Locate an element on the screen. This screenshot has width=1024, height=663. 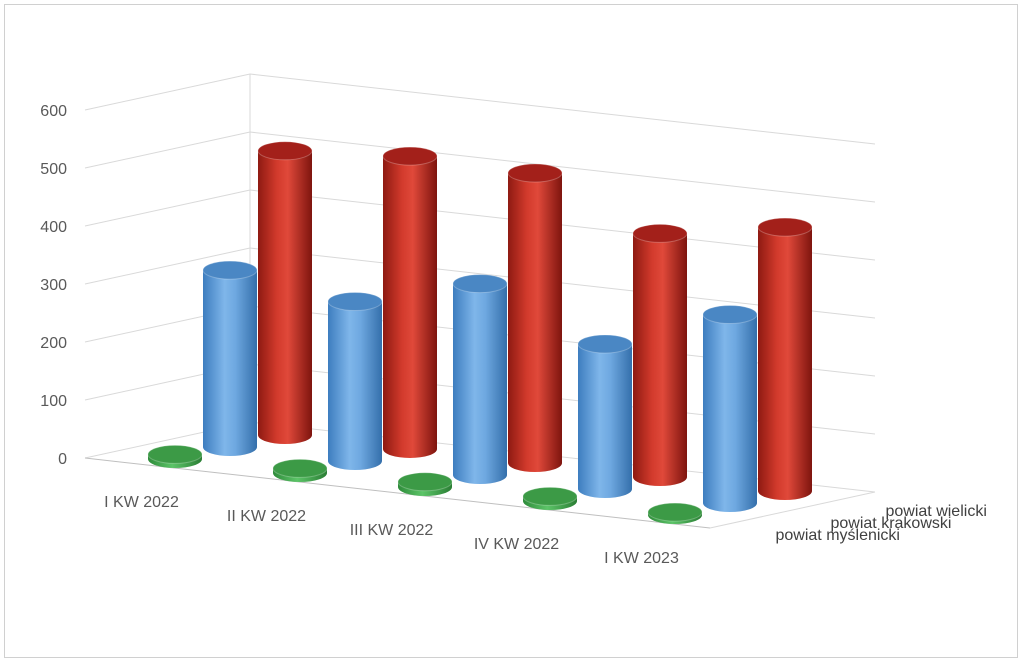
category-label: IV KW 2022 is located at coordinates (516, 544).